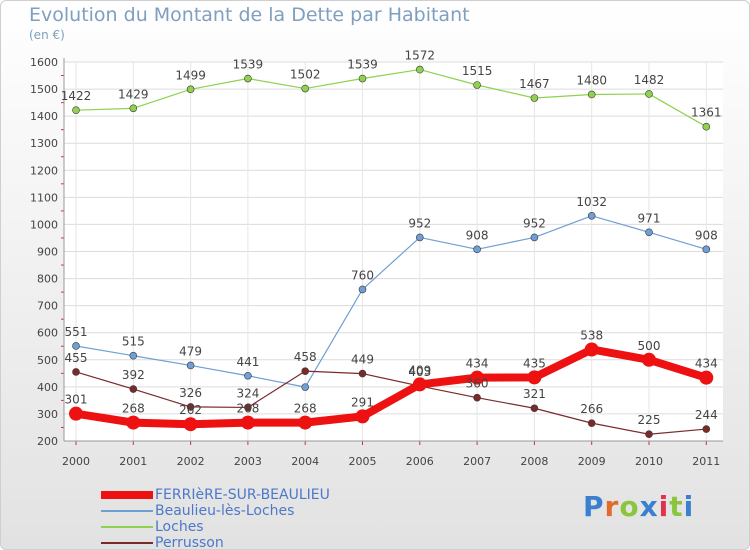 This screenshot has height=550, width=750. Describe the element at coordinates (629, 506) in the screenshot. I see `logo-letter: o` at that location.